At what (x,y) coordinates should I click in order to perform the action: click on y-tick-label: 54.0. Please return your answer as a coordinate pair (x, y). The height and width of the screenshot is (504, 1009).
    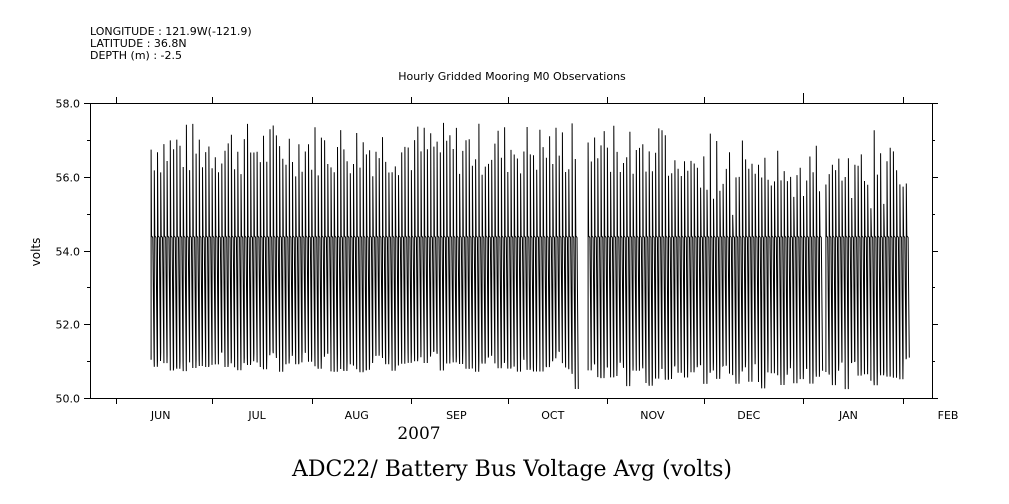
    Looking at the image, I should click on (68, 252).